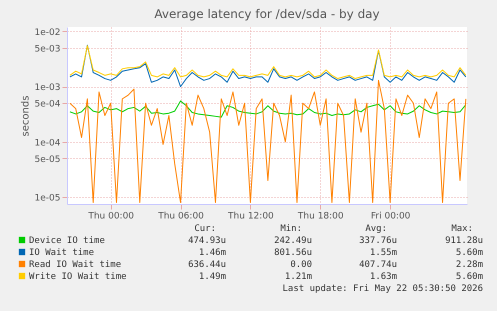 The height and width of the screenshot is (311, 497). What do you see at coordinates (320, 217) in the screenshot?
I see `x-tick-label: Thu 18:00` at bounding box center [320, 217].